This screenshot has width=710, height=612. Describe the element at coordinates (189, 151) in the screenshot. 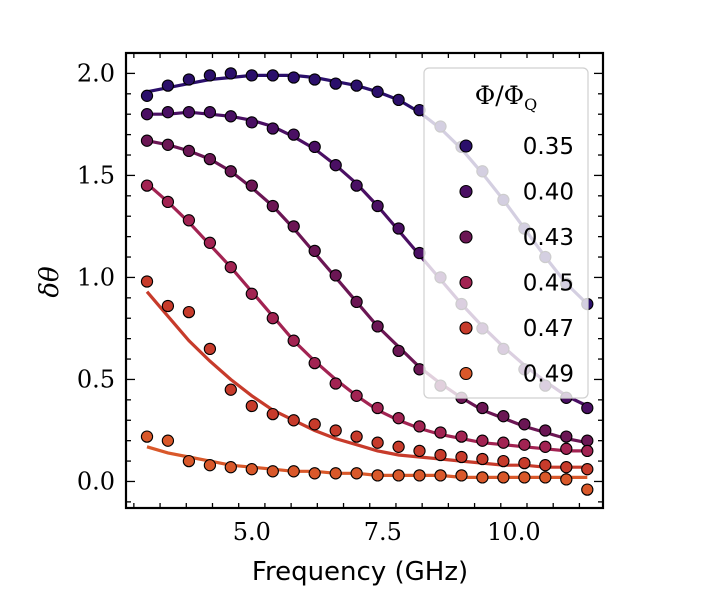

I see `point-0.43-2` at that location.